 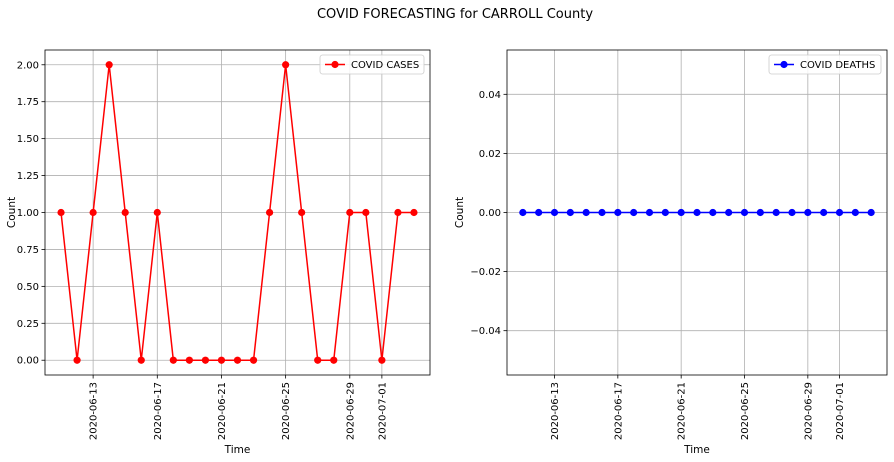 I want to click on y-tick-label: 0.02, so click(x=490, y=154).